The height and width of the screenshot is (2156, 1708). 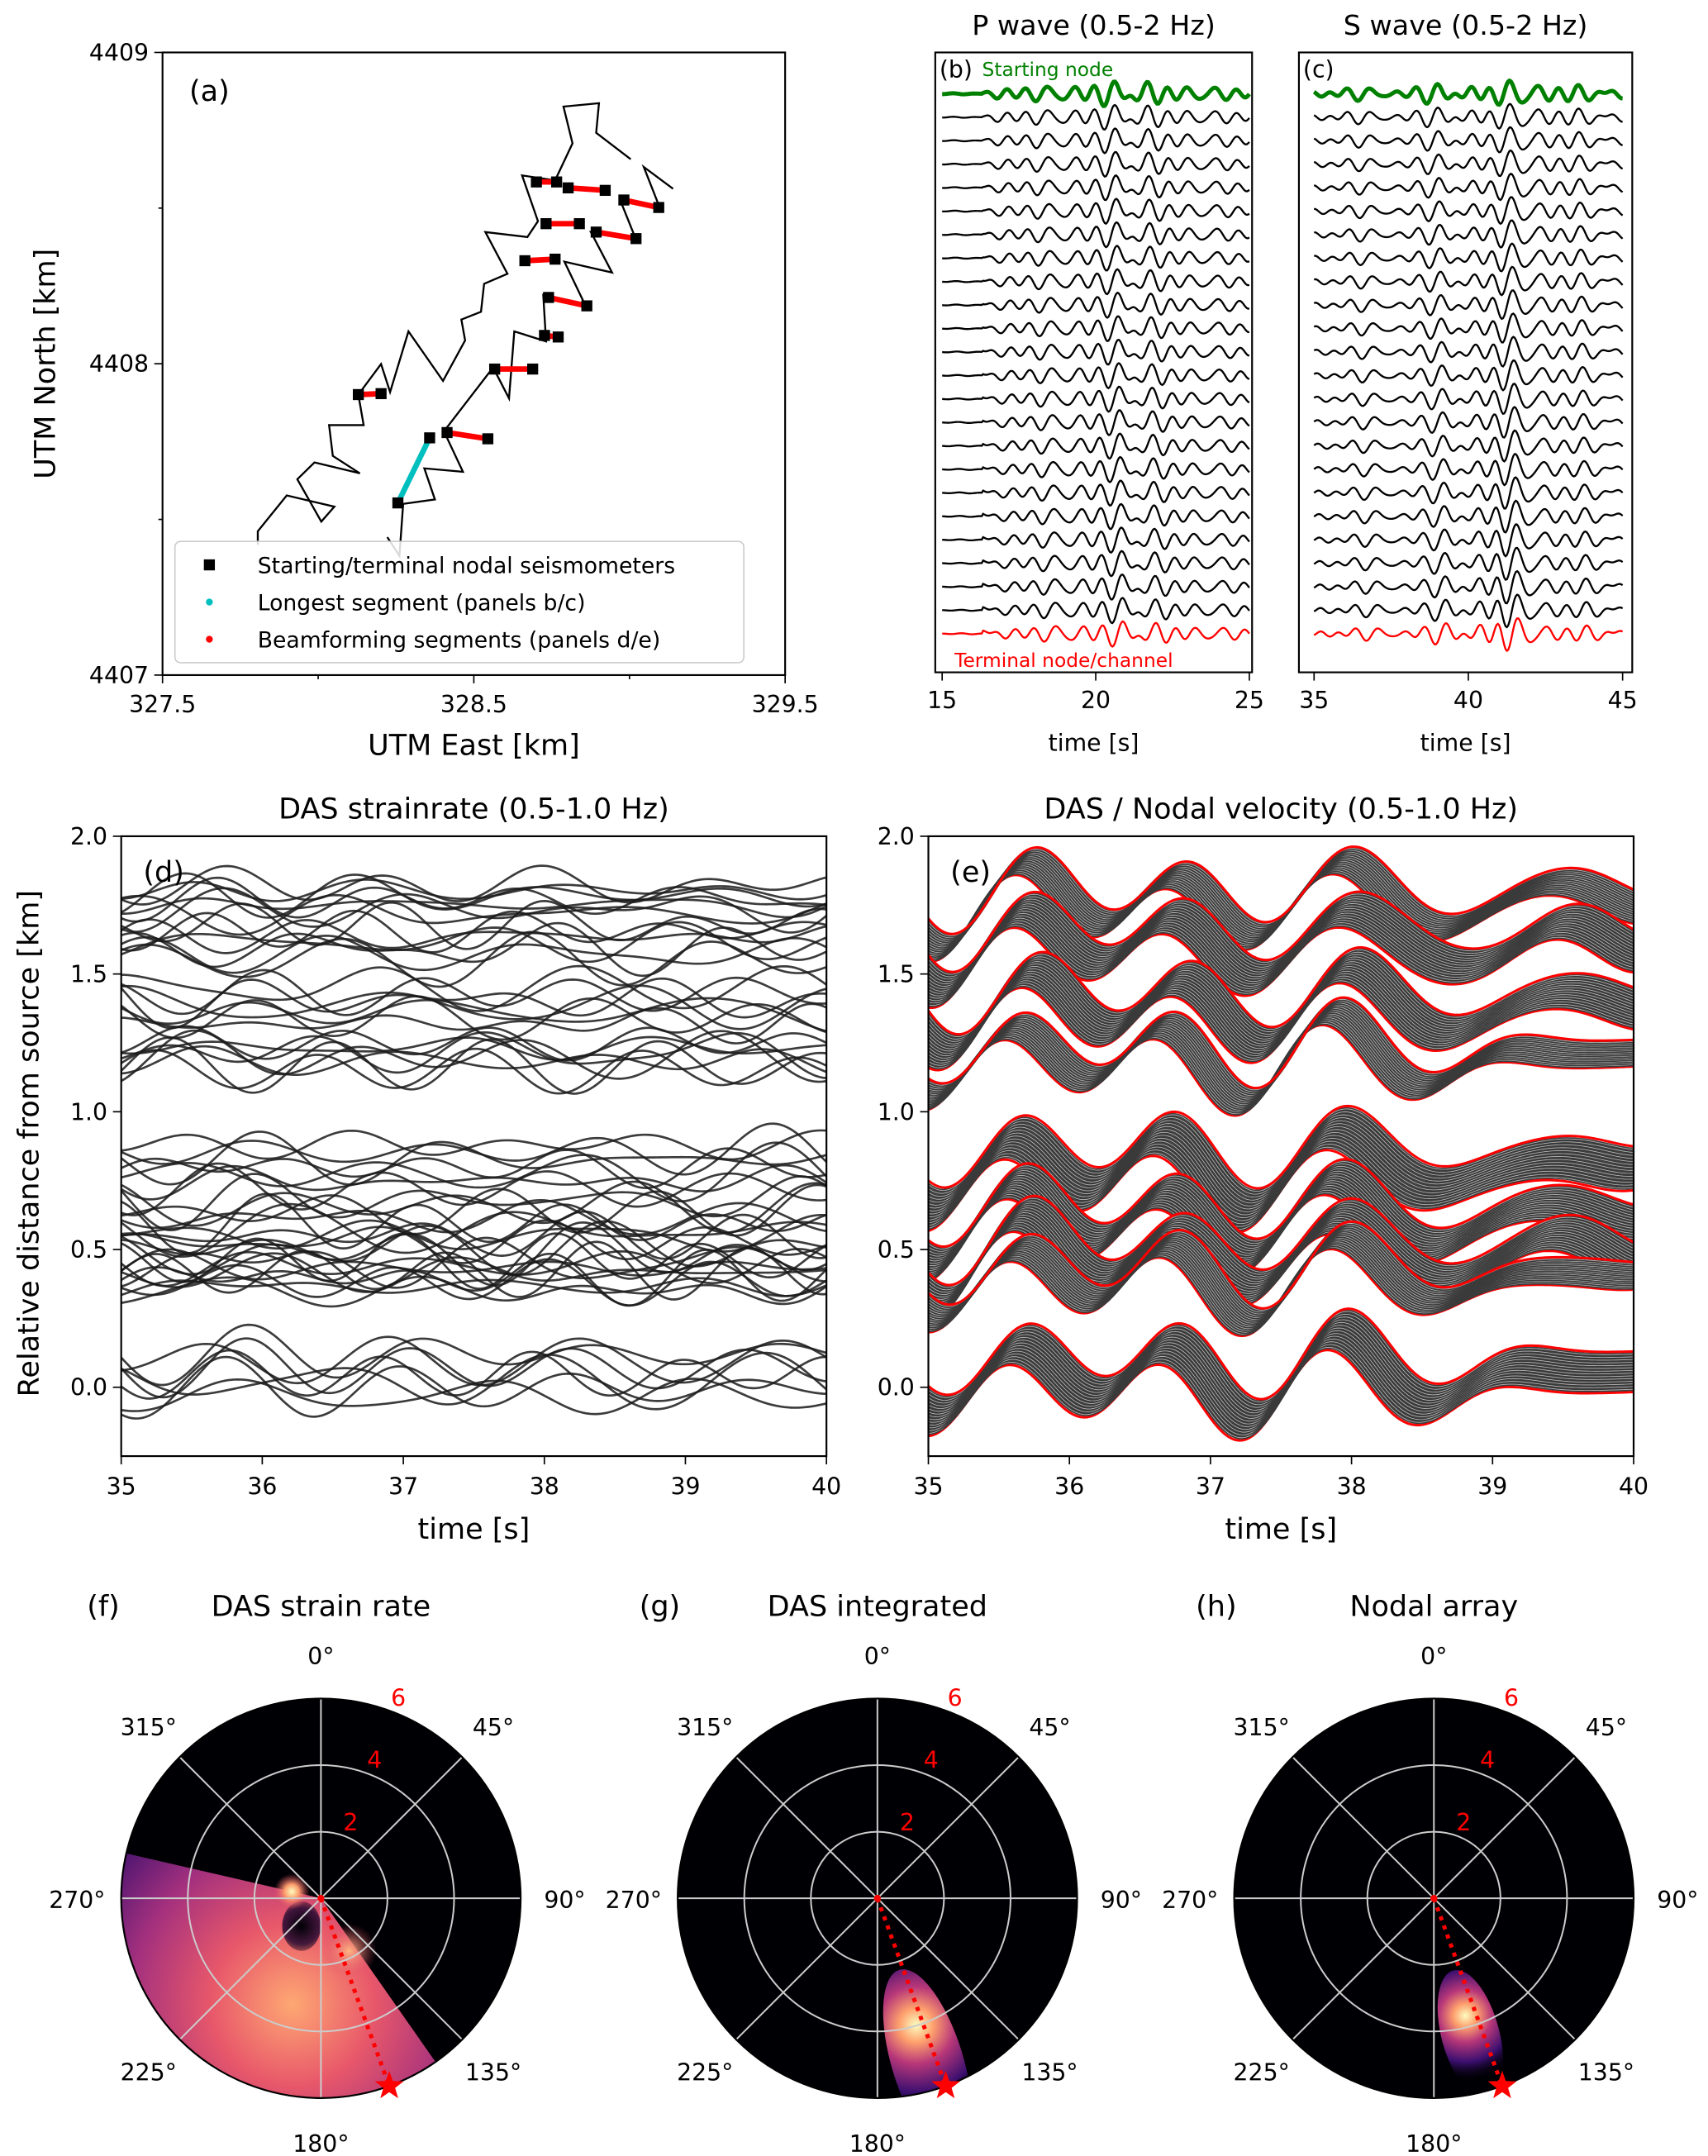 I want to click on beam-power-heatmap, so click(x=928, y=2033).